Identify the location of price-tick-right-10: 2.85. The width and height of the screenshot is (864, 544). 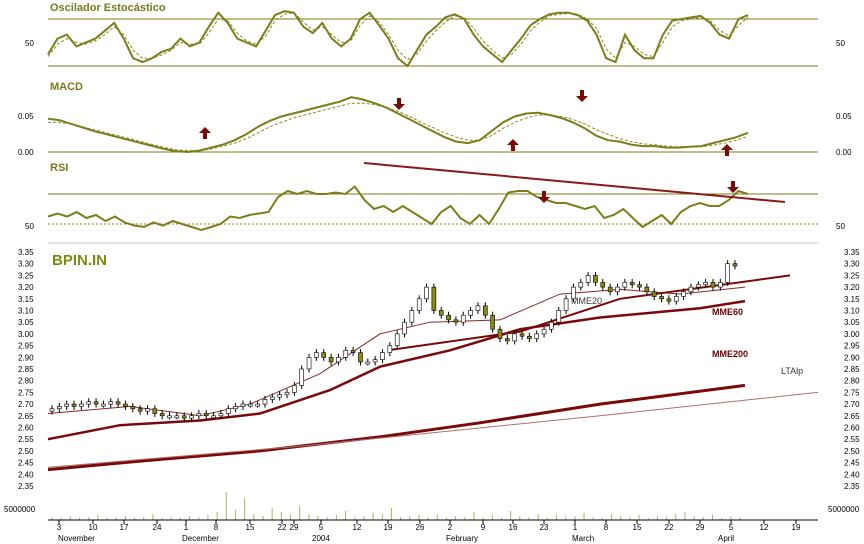
(852, 369).